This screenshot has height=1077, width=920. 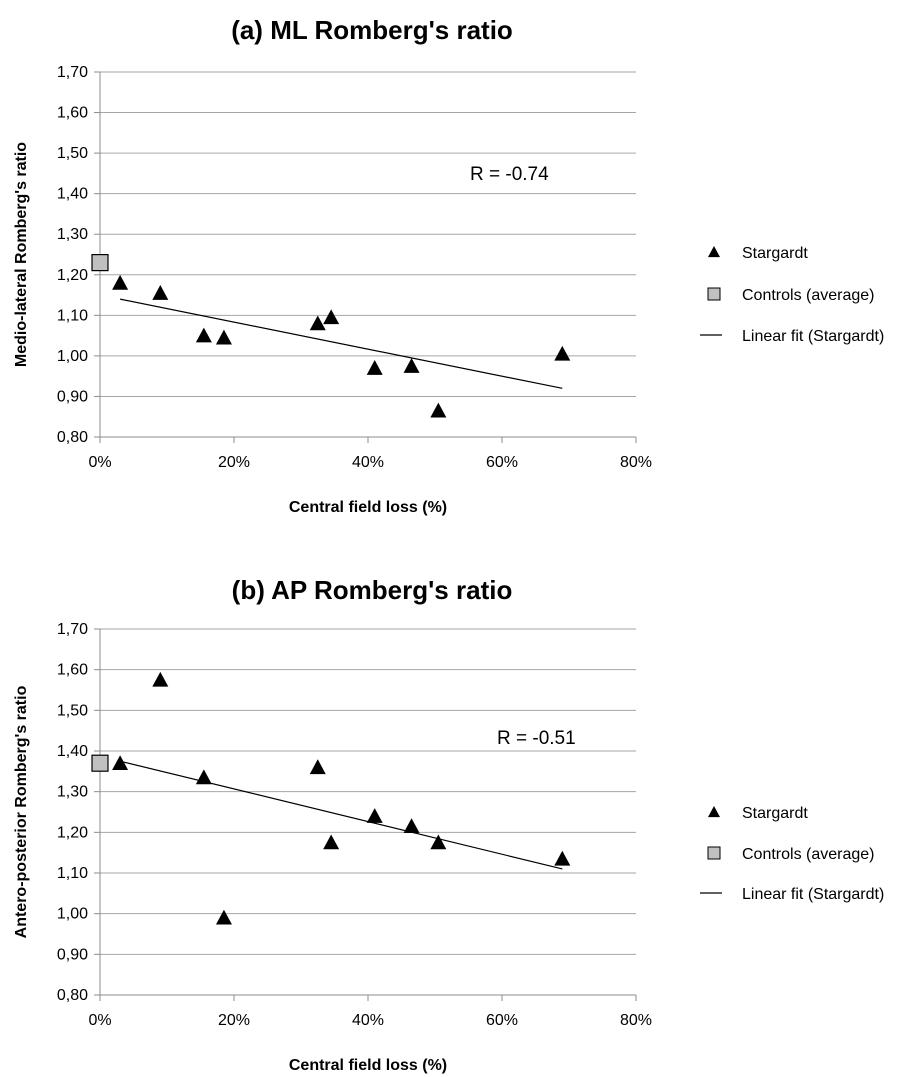 I want to click on chart-title: (a) ML Romberg's ratio, so click(x=372, y=30).